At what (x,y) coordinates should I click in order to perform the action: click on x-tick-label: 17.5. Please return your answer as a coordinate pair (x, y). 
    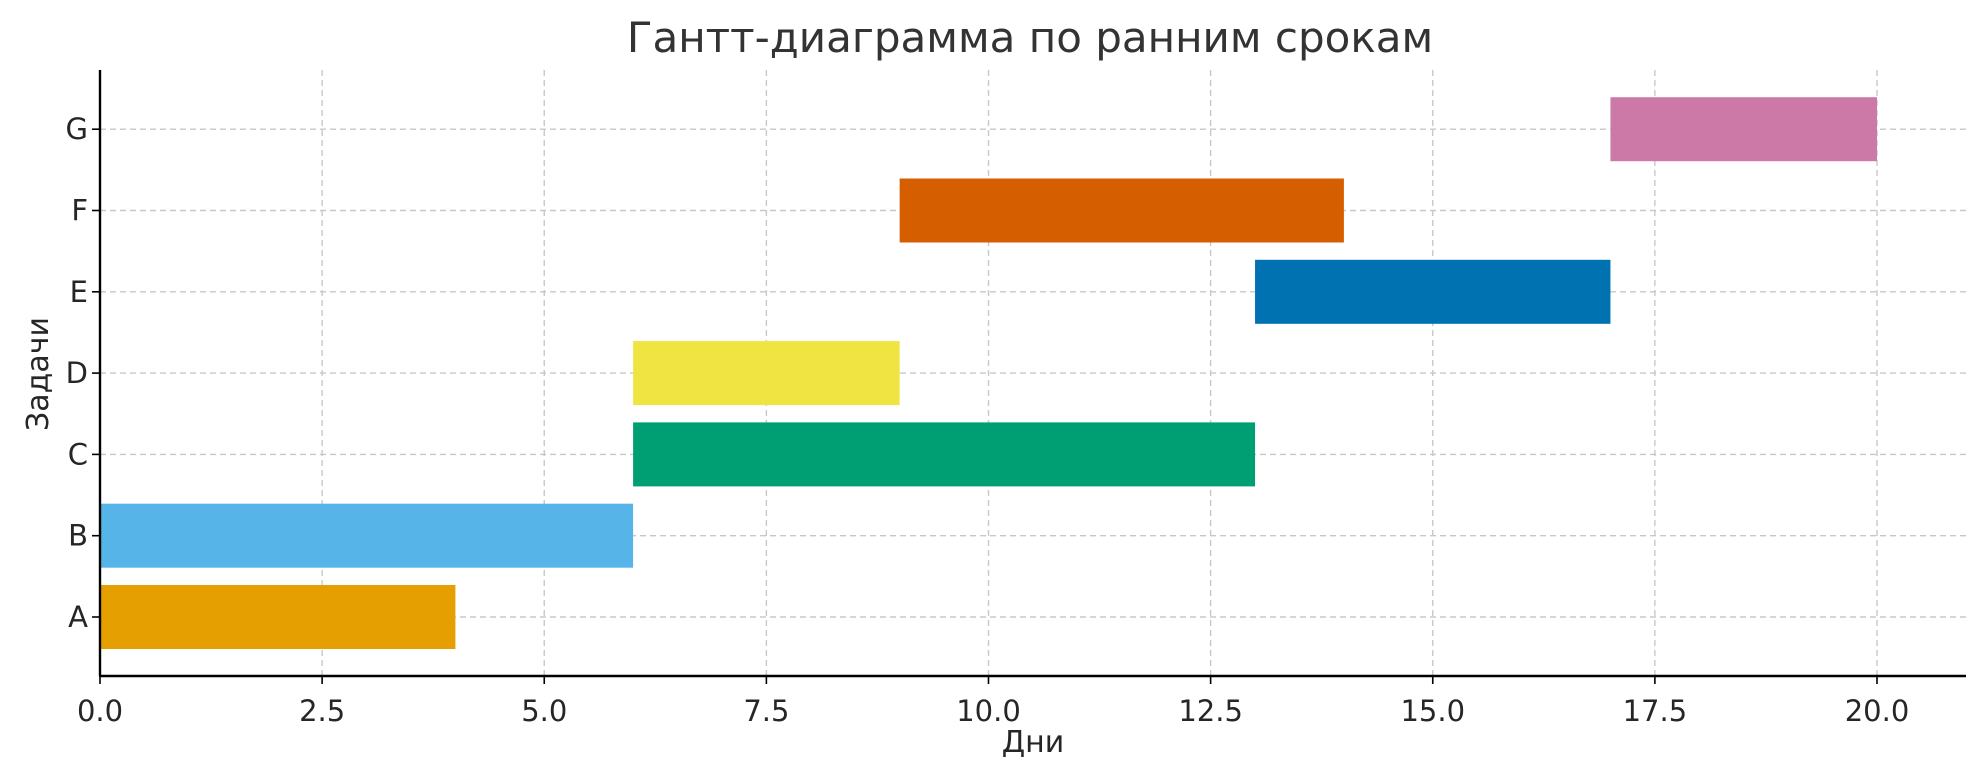
    Looking at the image, I should click on (1655, 711).